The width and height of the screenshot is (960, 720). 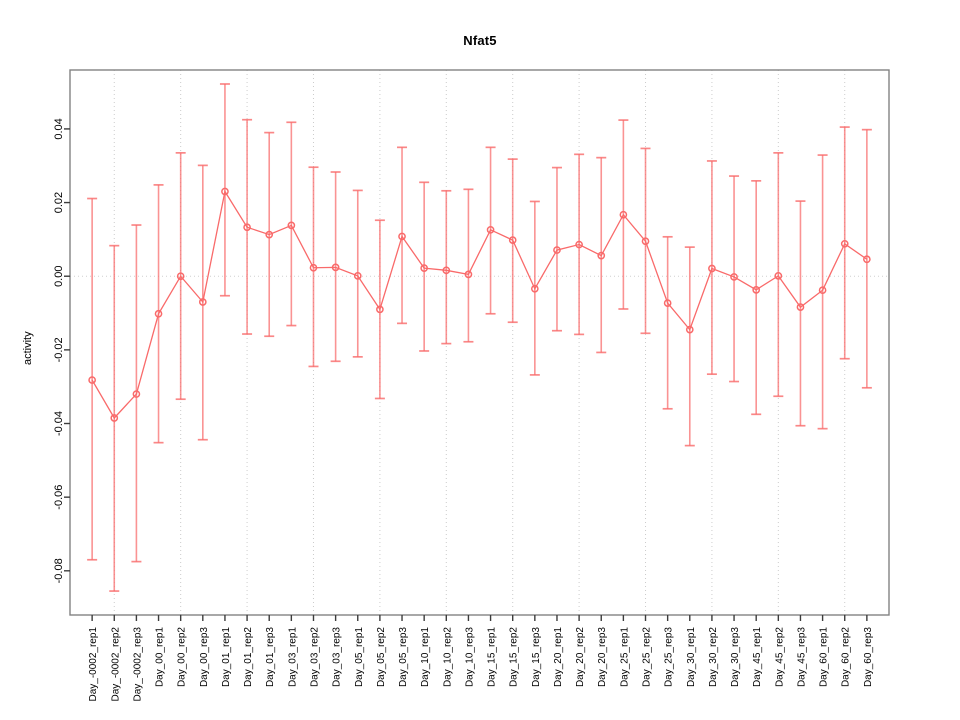 I want to click on x-axis-tick-label: Day_25_rep3, so click(x=669, y=657).